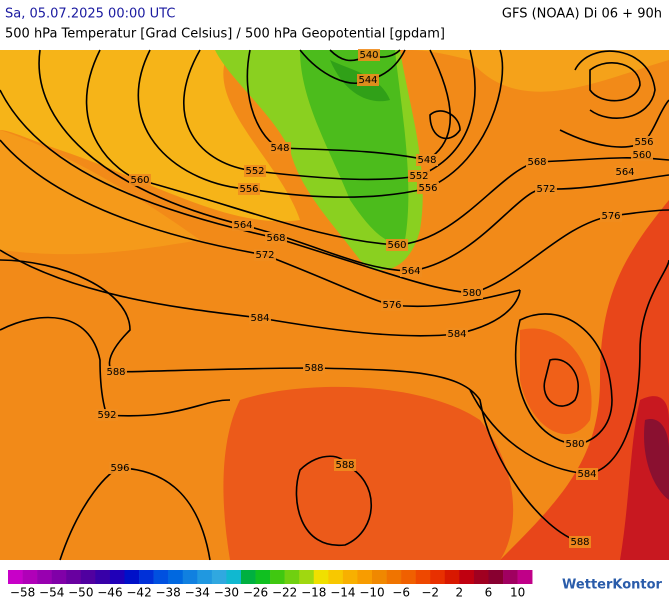 This screenshot has width=669, height=604. What do you see at coordinates (138, 593) in the screenshot?
I see `colorbar-label: −42` at bounding box center [138, 593].